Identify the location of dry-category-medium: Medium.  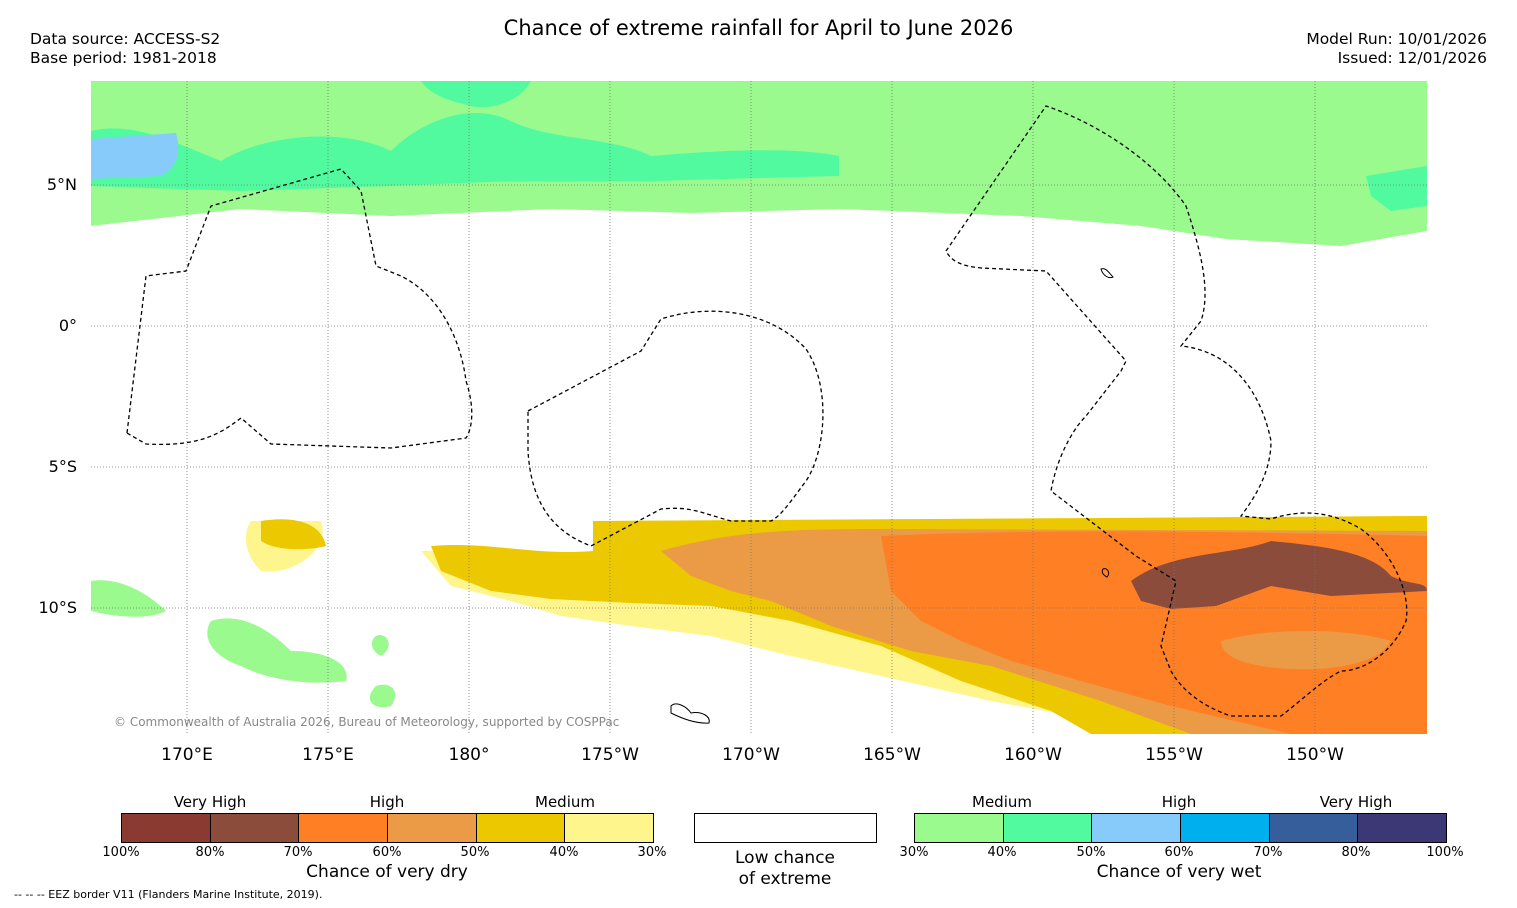
(565, 802).